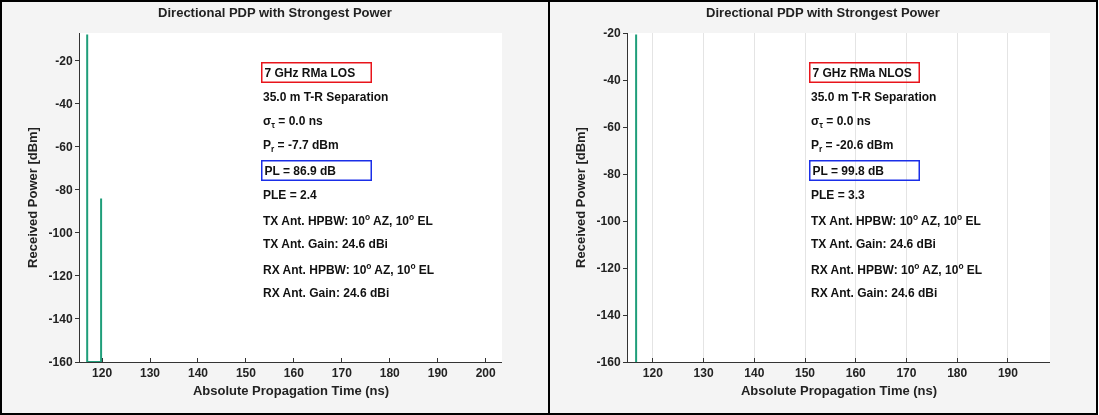  I want to click on x-tick-label: 200, so click(486, 373).